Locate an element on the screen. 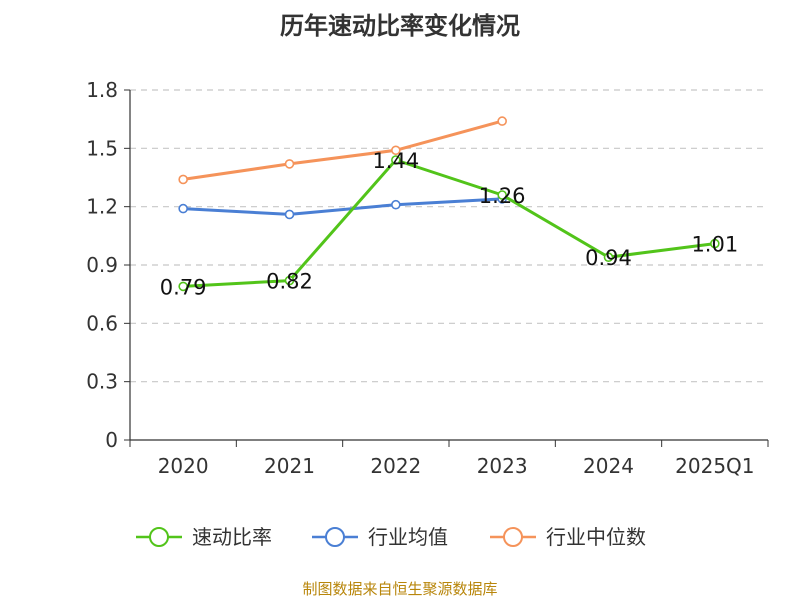 This screenshot has height=600, width=800. legend-label: 速动比率 is located at coordinates (232, 537).